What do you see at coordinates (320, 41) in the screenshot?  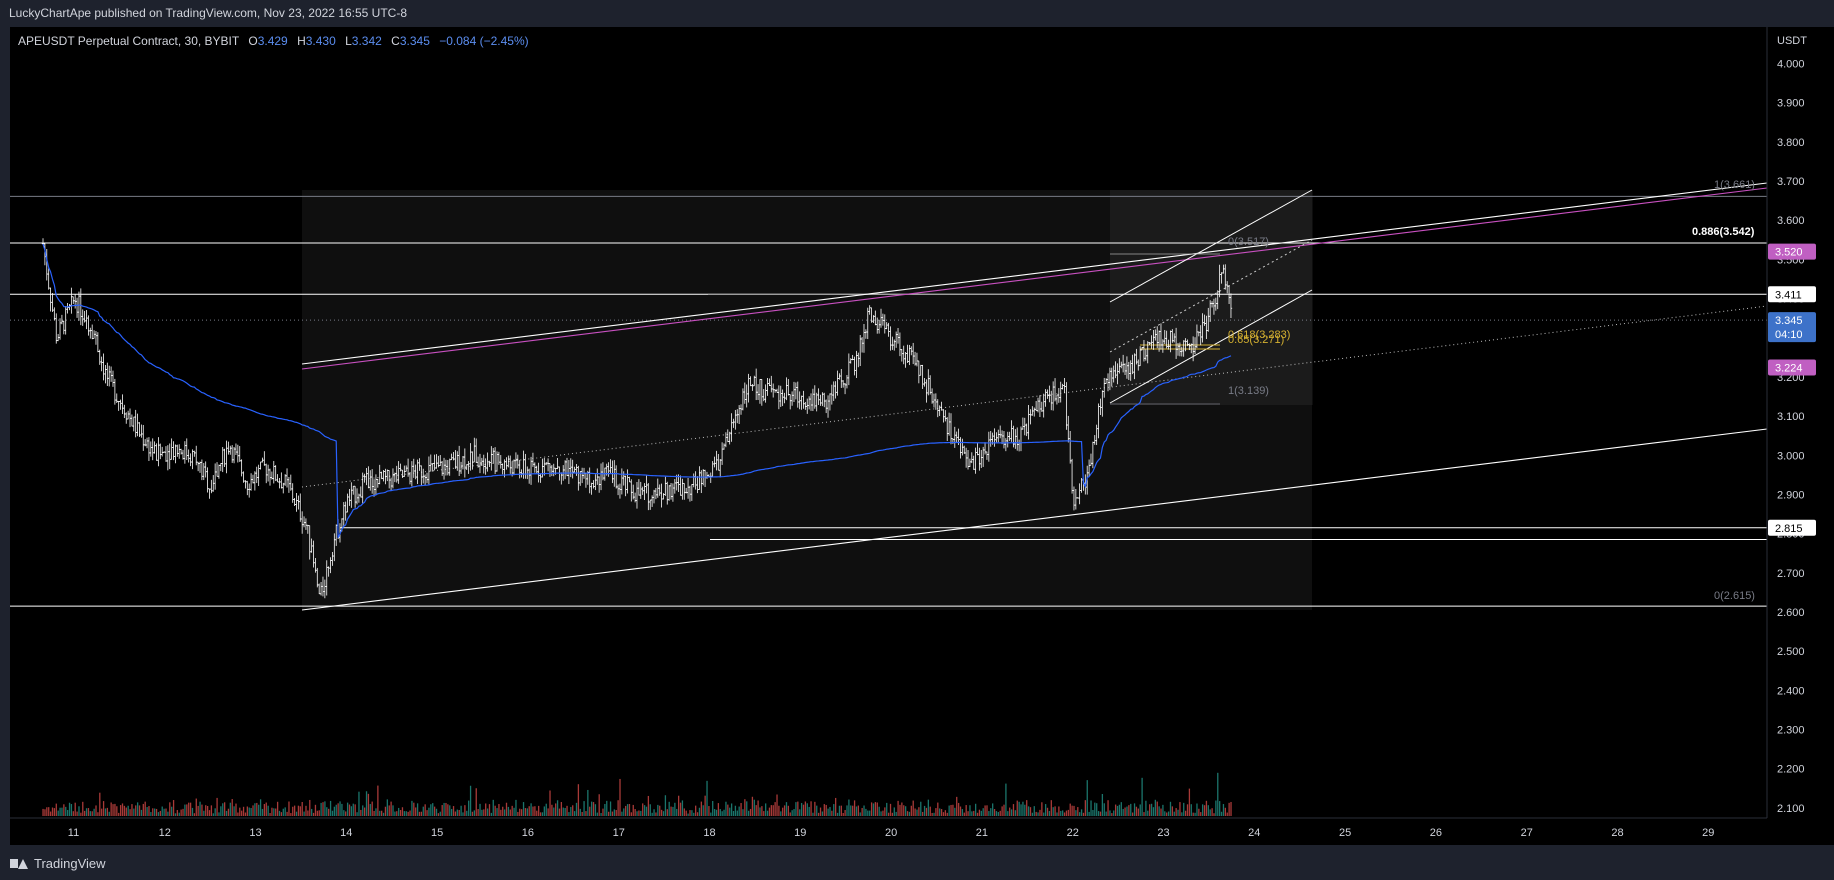 I see `high-value: 3.430` at bounding box center [320, 41].